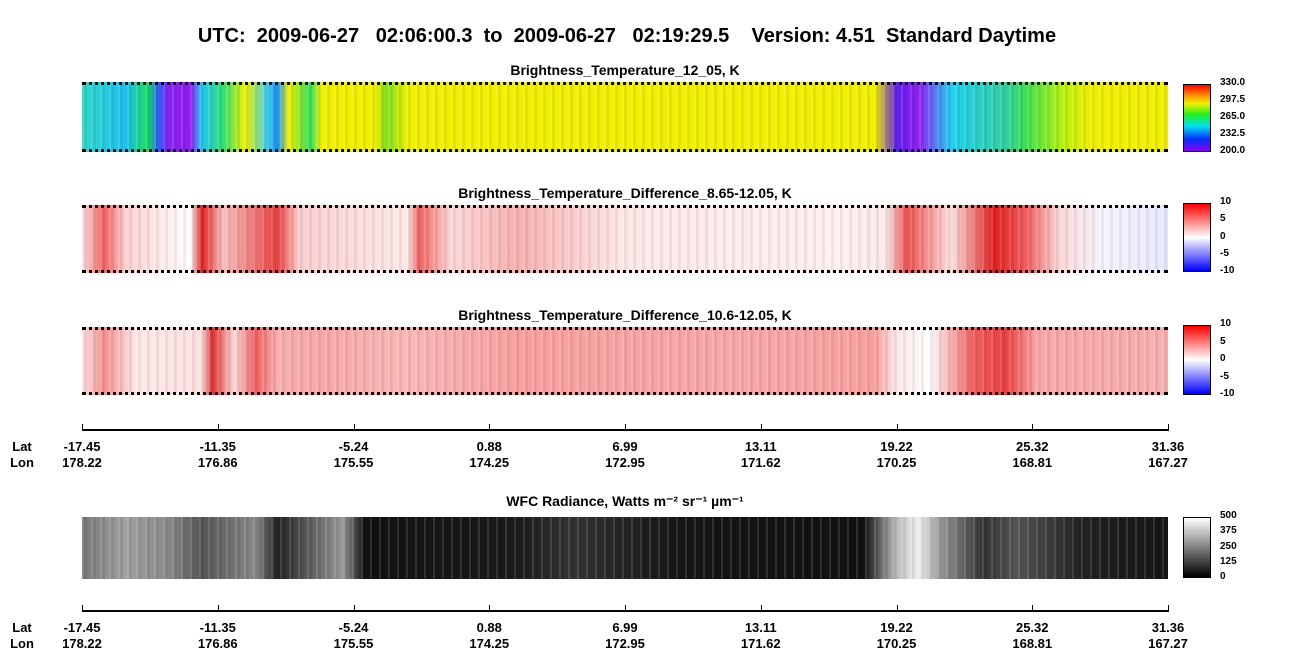  What do you see at coordinates (1233, 116) in the screenshot?
I see `colorbar-tick-label: 265.0` at bounding box center [1233, 116].